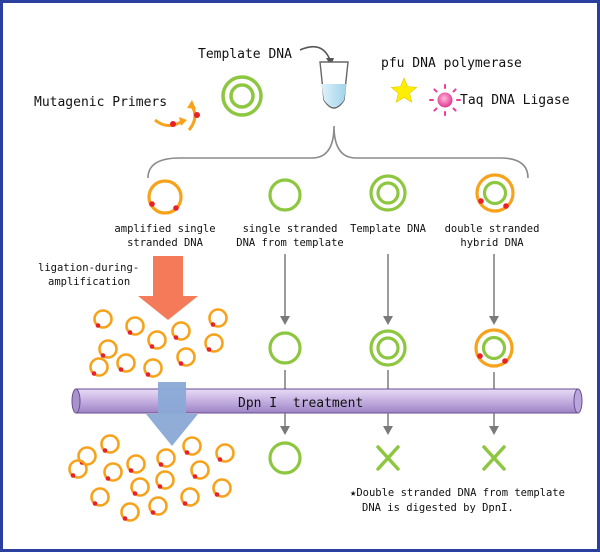  I want to click on pfu-polymerase-star-icon, so click(404, 90).